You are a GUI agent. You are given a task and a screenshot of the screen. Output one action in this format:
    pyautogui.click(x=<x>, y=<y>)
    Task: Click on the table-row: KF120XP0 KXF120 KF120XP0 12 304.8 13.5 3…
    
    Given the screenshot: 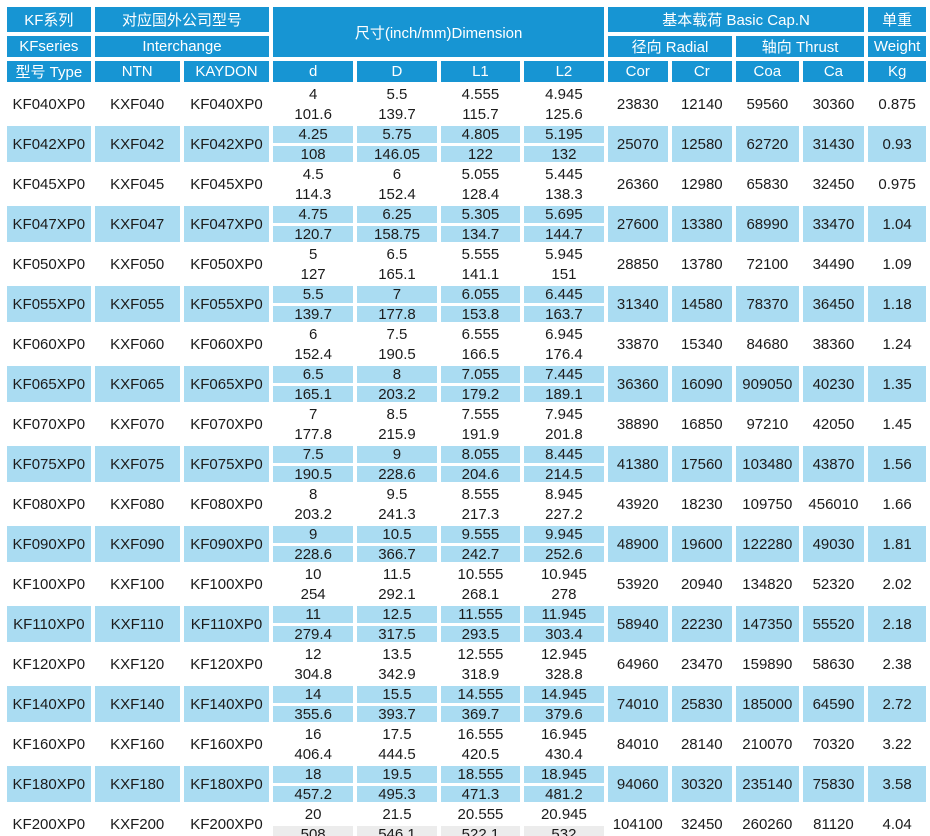 What is the action you would take?
    pyautogui.click(x=466, y=664)
    